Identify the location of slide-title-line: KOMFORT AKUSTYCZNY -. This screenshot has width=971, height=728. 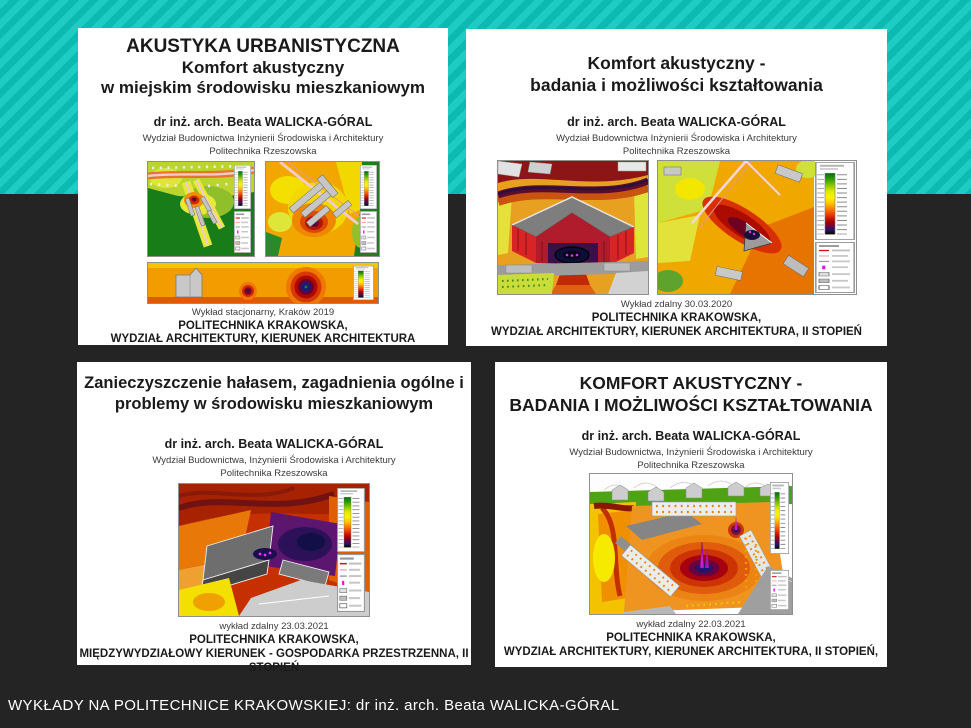
(691, 383).